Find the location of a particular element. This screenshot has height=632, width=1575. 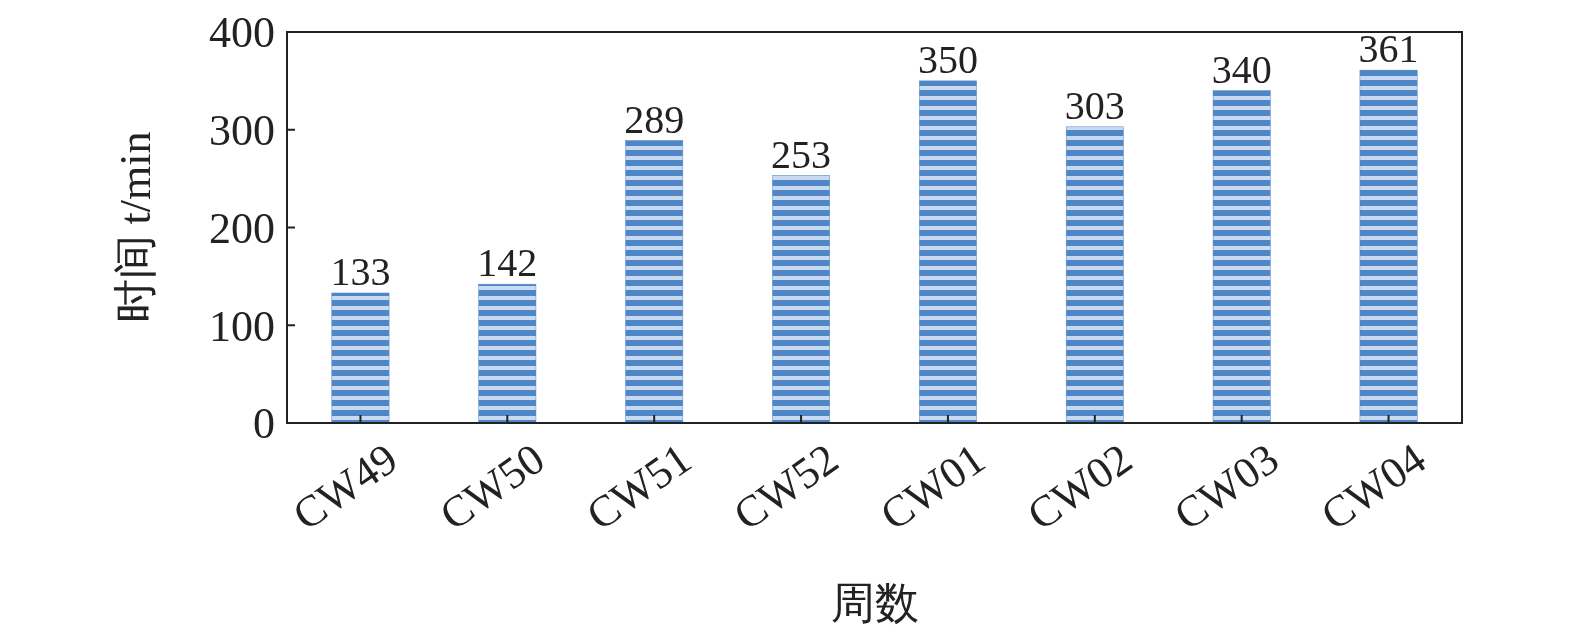

y-tick-label: 400 is located at coordinates (242, 33).